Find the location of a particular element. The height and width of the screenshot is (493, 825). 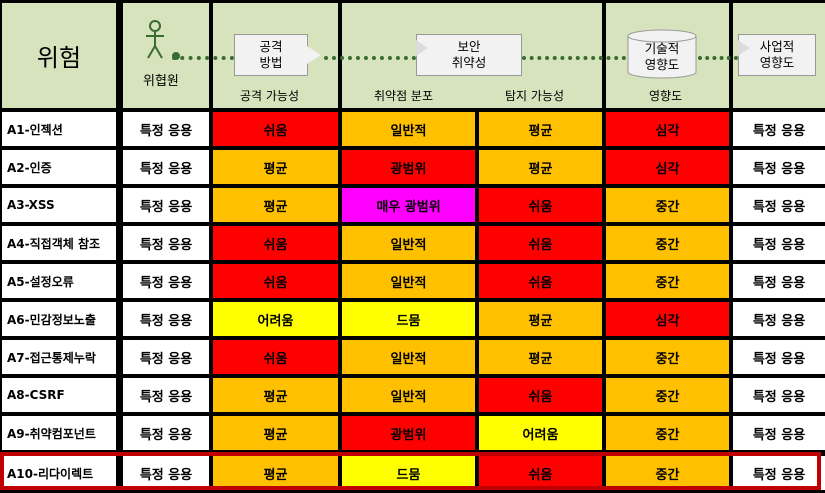

row-1-agent-cell: 특정 응용 is located at coordinates (166, 129).